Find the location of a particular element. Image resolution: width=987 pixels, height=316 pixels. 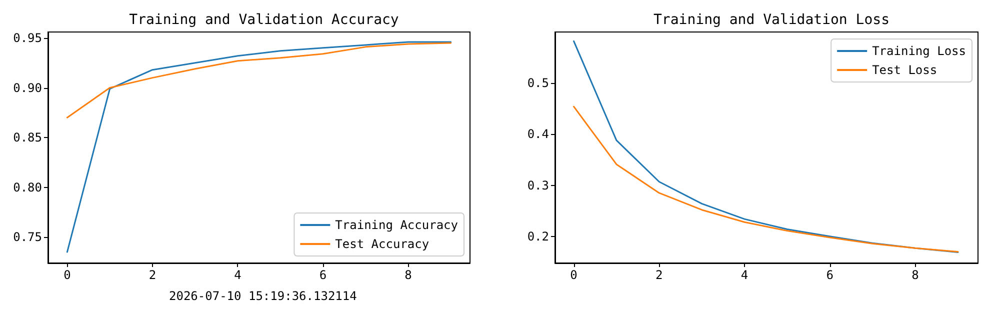

y-tick-label: 0.80 is located at coordinates (27, 187).